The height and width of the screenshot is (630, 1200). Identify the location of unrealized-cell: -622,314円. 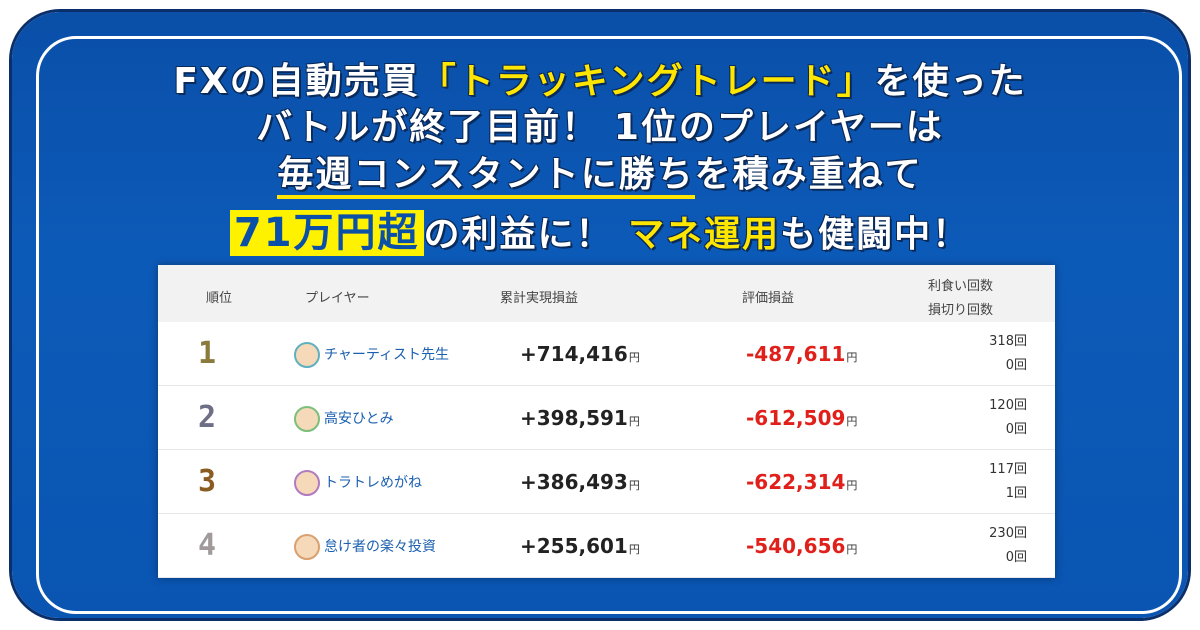
(801, 482).